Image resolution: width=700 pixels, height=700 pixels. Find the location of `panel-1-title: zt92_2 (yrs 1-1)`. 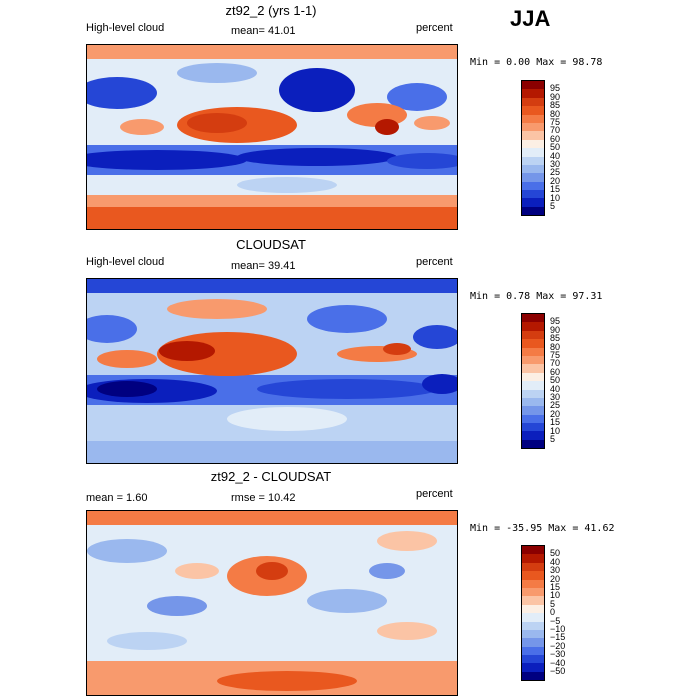

panel-1-title: zt92_2 (yrs 1-1) is located at coordinates (271, 10).